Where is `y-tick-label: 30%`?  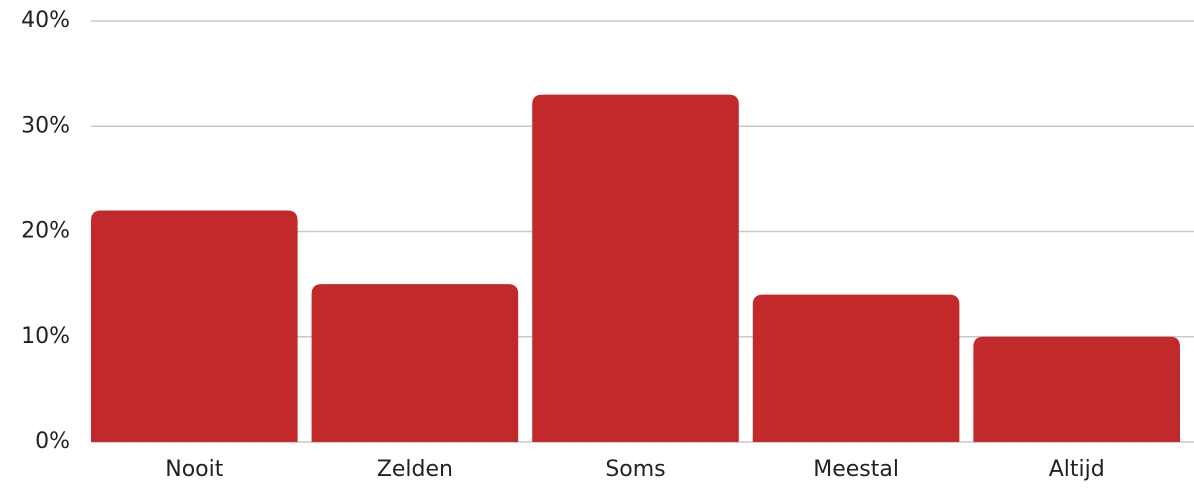 y-tick-label: 30% is located at coordinates (45, 125).